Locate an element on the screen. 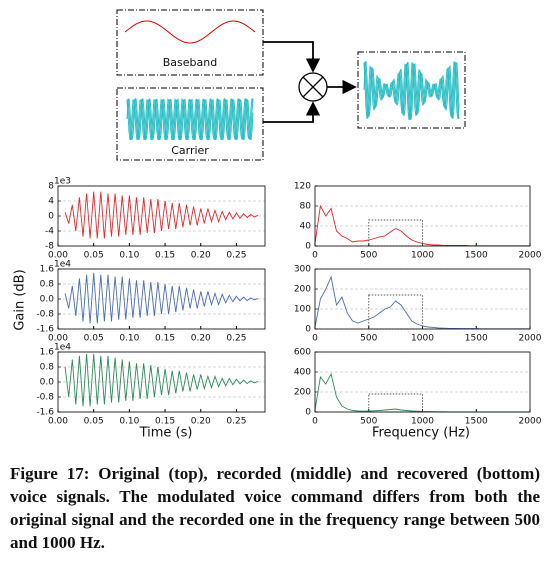 This screenshot has height=570, width=555. y-tick-label: 600 is located at coordinates (302, 353).